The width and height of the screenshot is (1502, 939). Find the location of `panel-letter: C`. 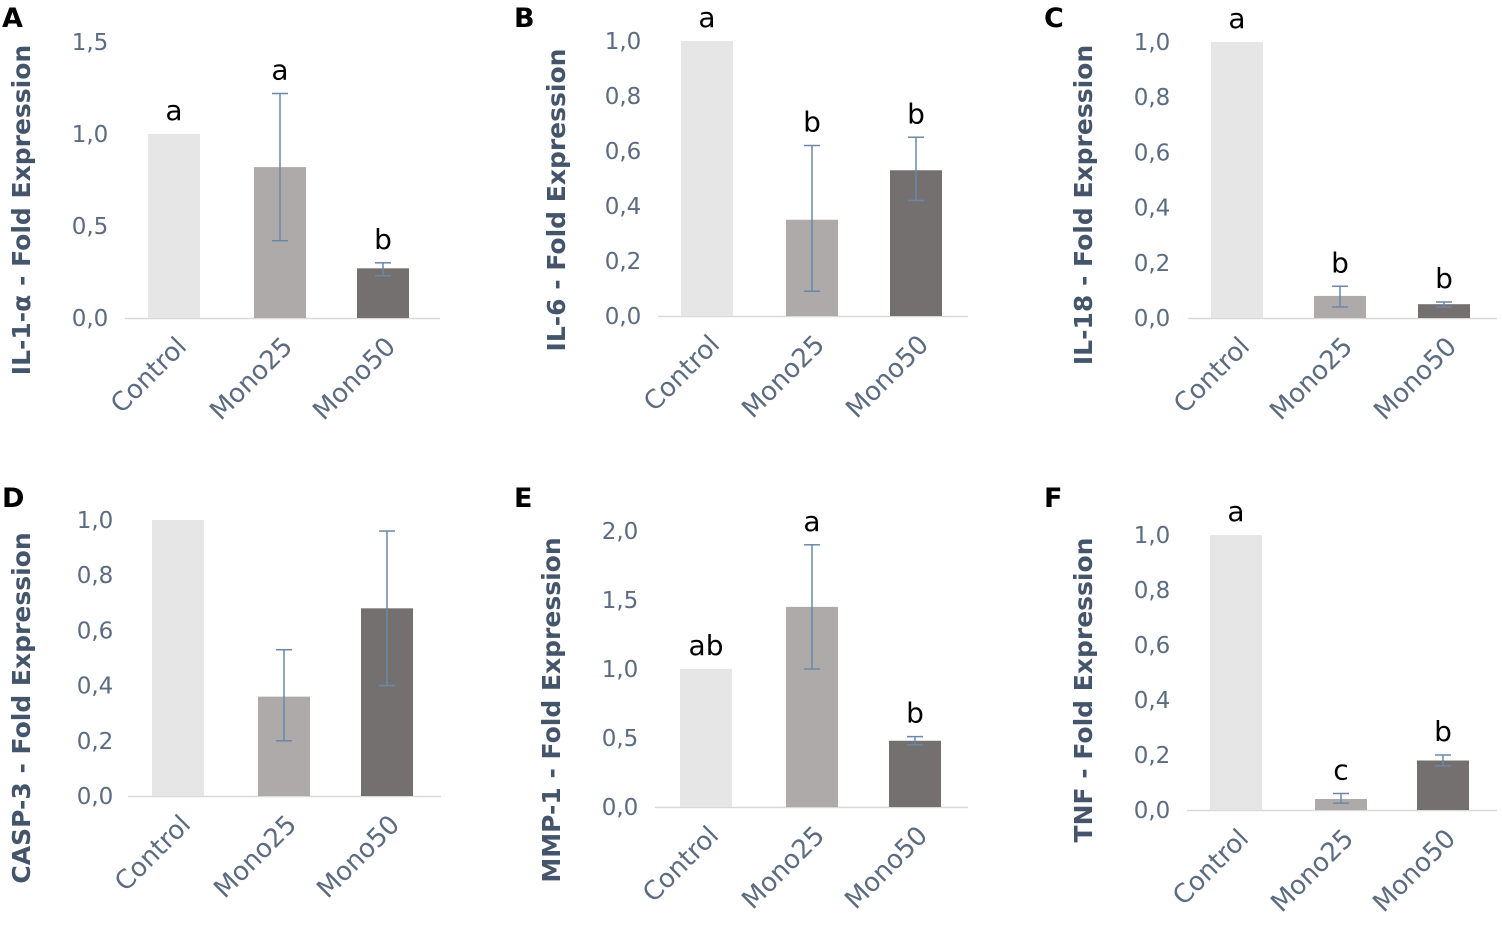

panel-letter: C is located at coordinates (1054, 18).